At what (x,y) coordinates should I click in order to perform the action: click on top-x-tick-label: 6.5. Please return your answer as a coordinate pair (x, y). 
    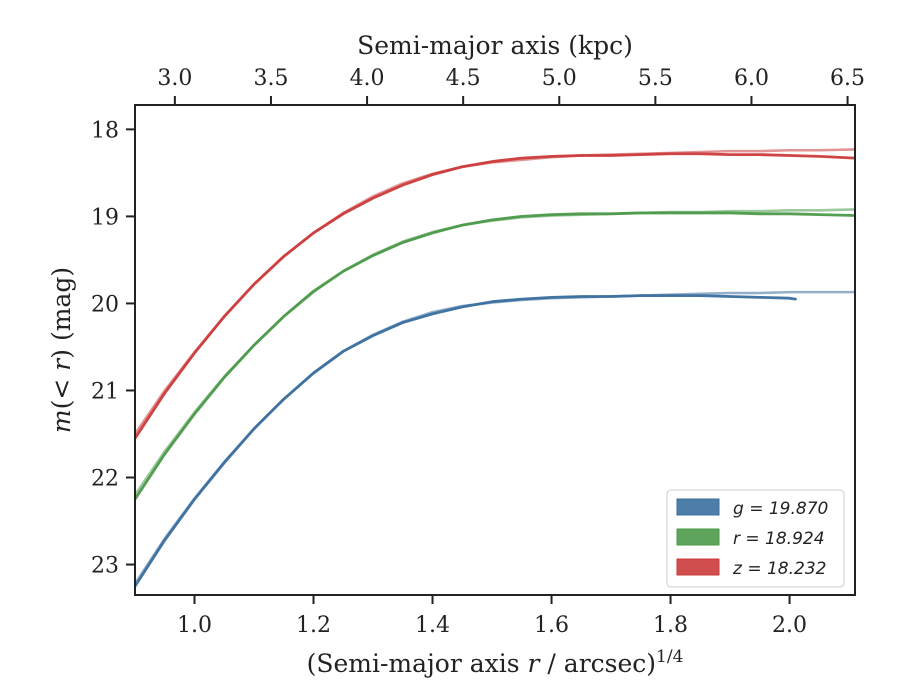
    Looking at the image, I should click on (847, 78).